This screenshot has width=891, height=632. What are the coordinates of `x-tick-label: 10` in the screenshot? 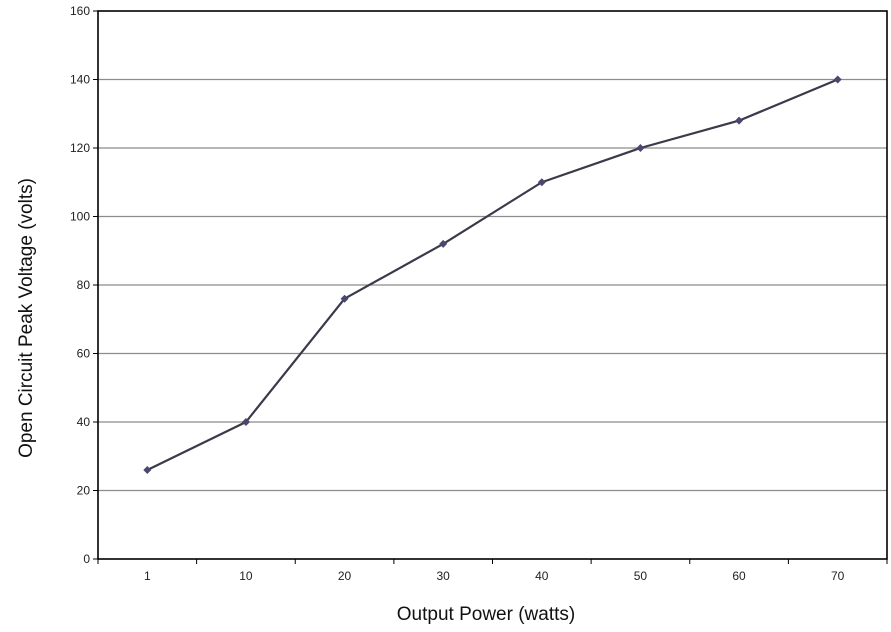 It's located at (246, 576).